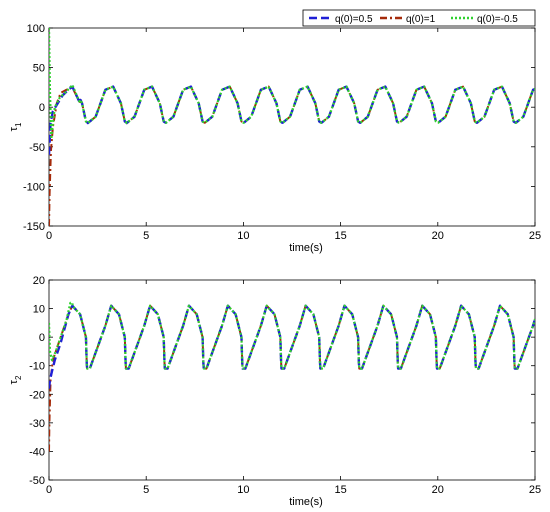 This screenshot has width=550, height=512. I want to click on y-tick-label: -150, so click(34, 227).